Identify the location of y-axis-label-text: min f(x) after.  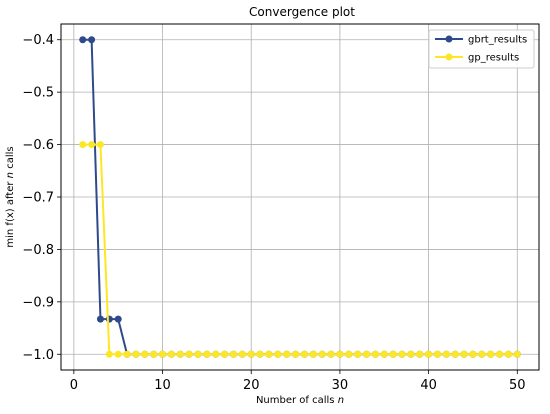
(10, 212).